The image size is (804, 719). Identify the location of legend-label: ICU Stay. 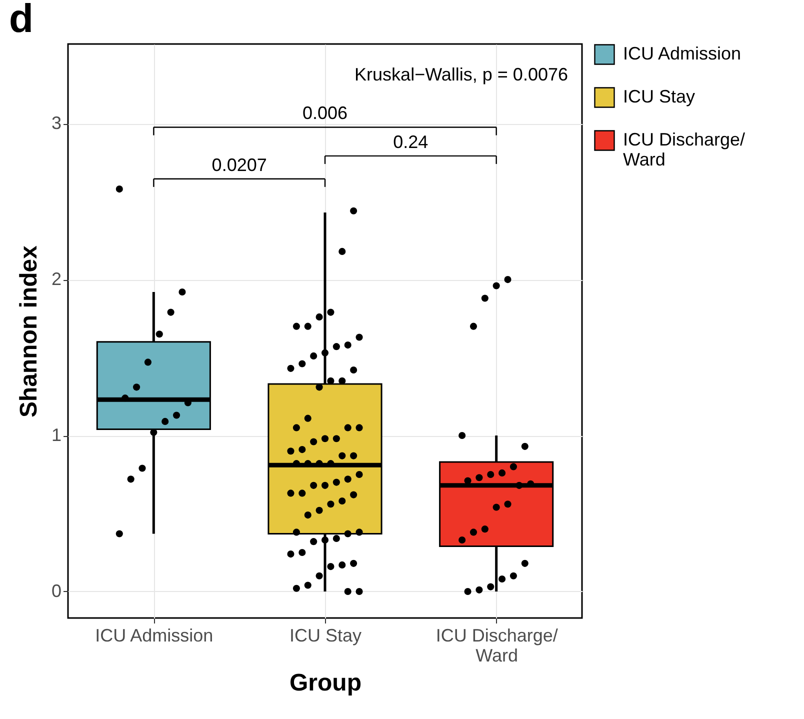
(659, 96).